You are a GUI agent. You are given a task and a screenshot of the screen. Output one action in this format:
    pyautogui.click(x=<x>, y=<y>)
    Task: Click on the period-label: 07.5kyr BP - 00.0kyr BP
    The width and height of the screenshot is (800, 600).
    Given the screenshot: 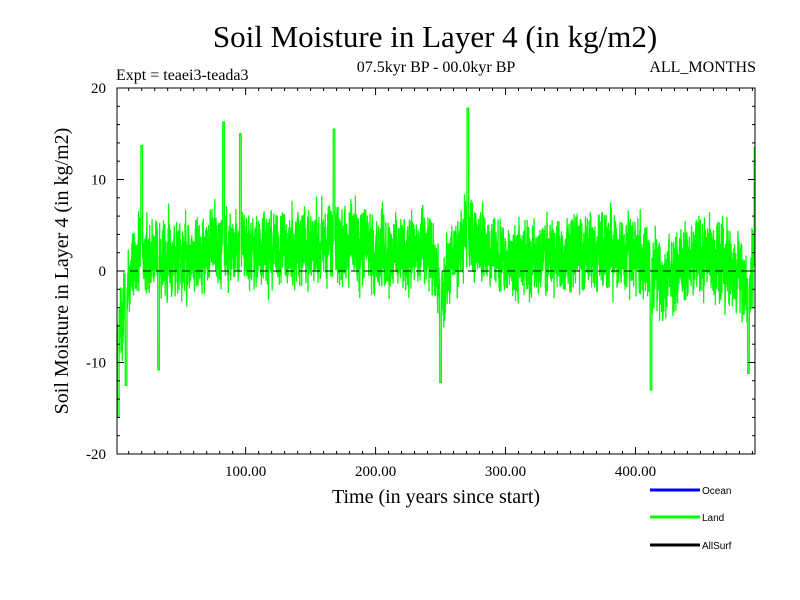 What is the action you would take?
    pyautogui.click(x=436, y=67)
    